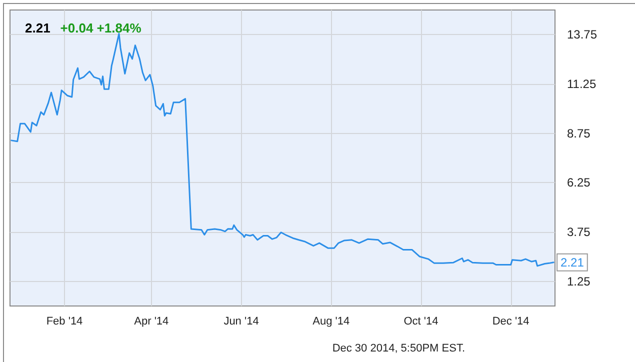 The width and height of the screenshot is (635, 362). What do you see at coordinates (398, 348) in the screenshot?
I see `text: Dec 30 2014, 5:50PM EST.` at bounding box center [398, 348].